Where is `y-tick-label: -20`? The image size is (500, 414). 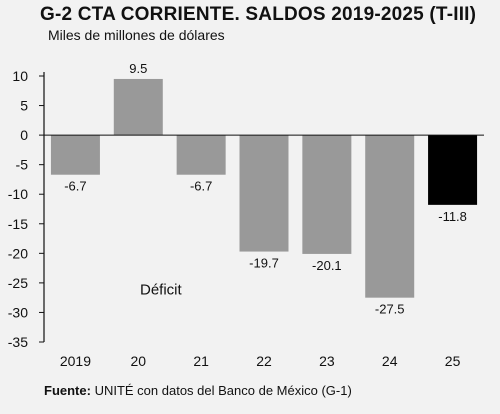 y-tick-label: -20 is located at coordinates (18, 253).